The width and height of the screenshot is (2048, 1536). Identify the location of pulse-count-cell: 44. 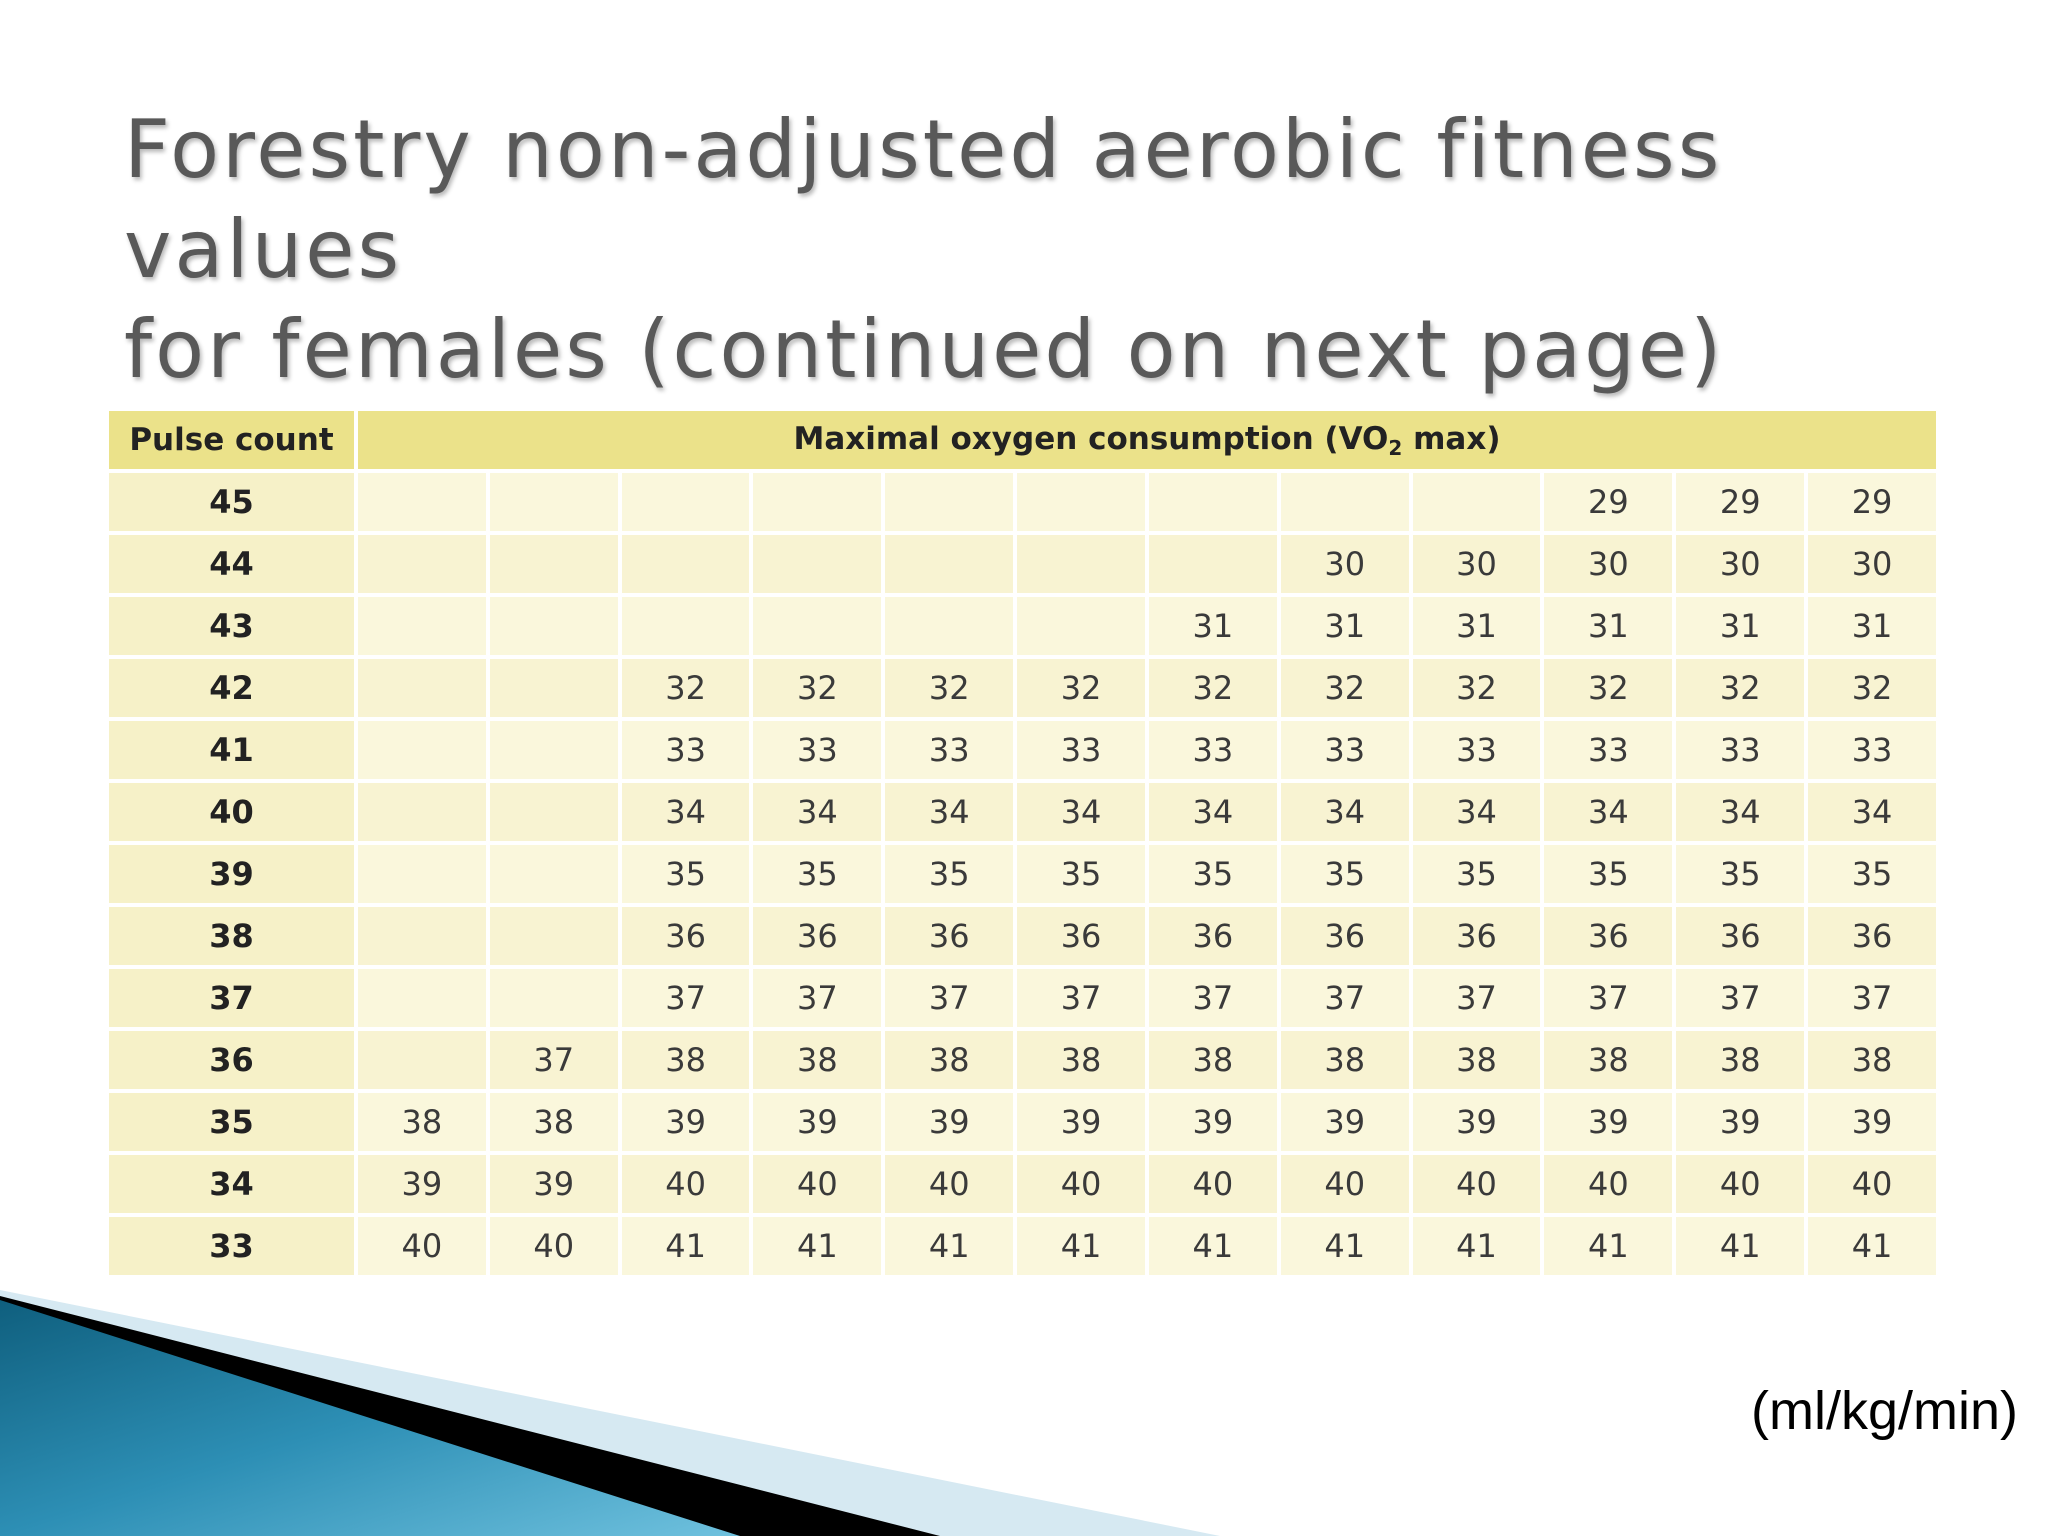
(231, 564).